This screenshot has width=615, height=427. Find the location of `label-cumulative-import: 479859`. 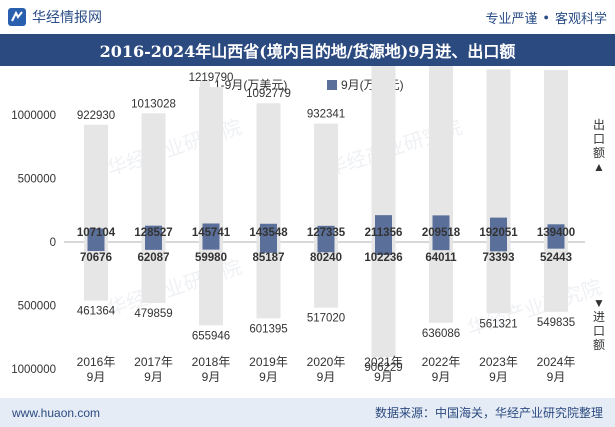

label-cumulative-import: 479859 is located at coordinates (153, 314).